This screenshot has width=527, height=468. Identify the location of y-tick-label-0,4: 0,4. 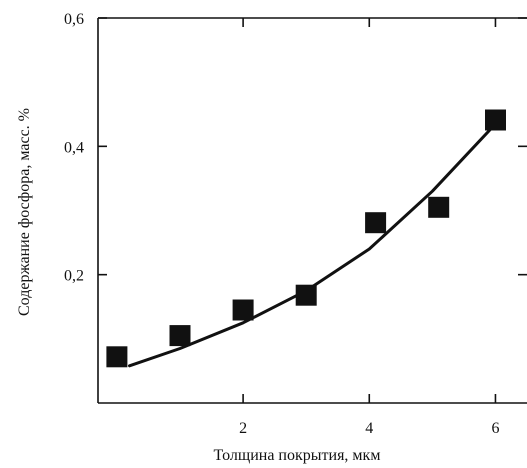
(74, 147).